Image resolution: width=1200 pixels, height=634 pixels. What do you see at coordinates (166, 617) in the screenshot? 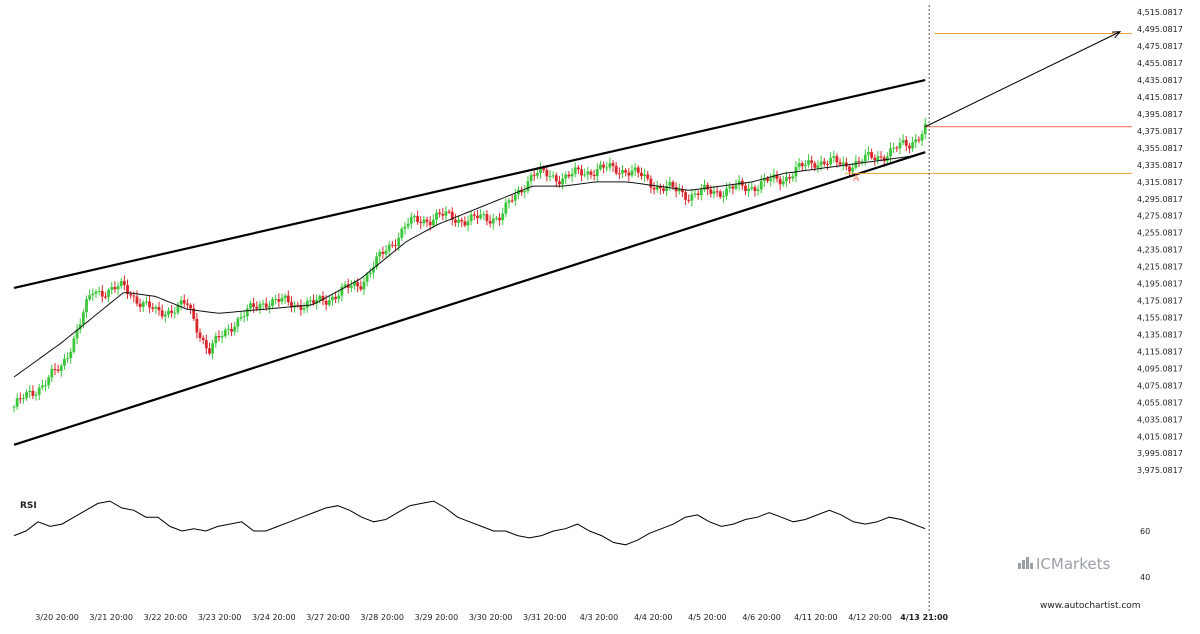
I see `x-tick-label: 3/22 20:00` at bounding box center [166, 617].